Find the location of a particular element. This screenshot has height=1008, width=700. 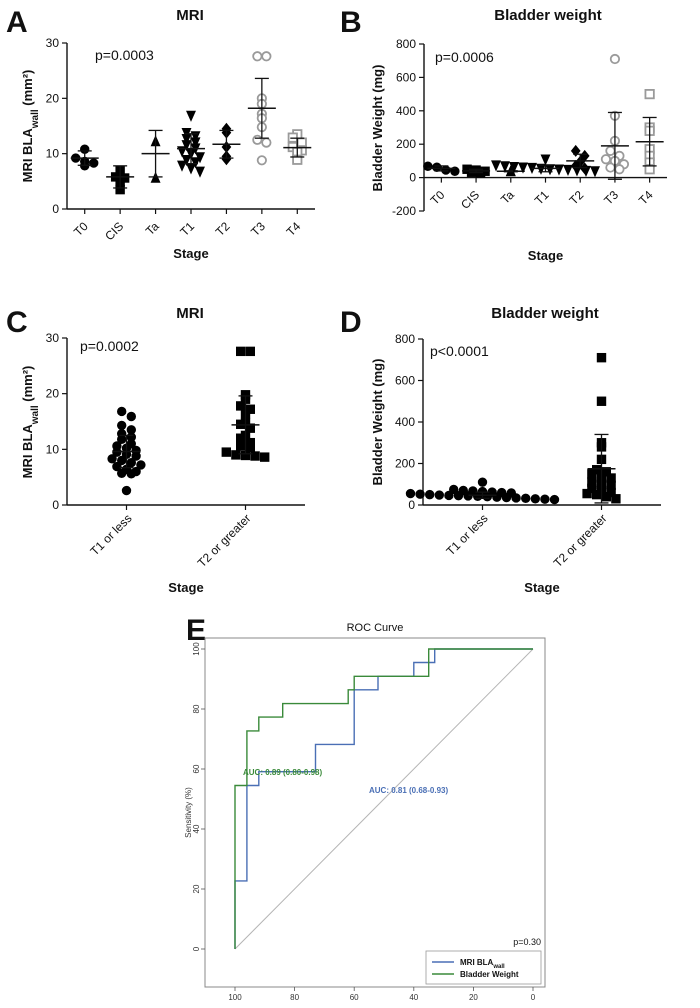

x-tick-label: 40 is located at coordinates (413, 997).